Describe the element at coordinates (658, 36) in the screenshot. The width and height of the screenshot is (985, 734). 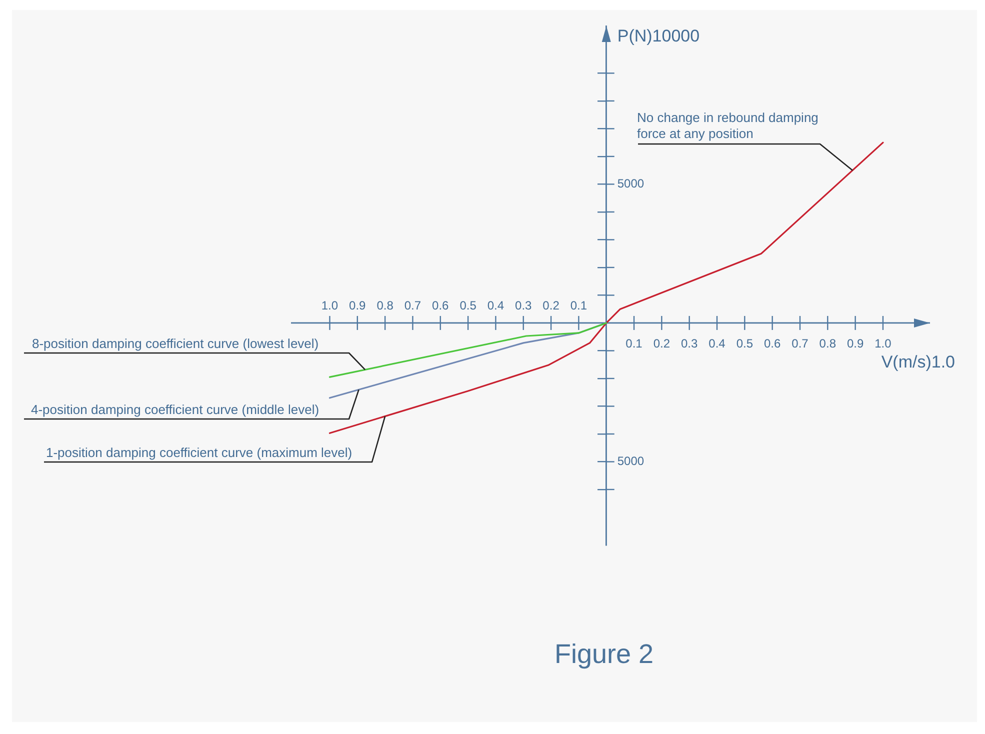
I see `y-axis-title: P(N)10000` at that location.